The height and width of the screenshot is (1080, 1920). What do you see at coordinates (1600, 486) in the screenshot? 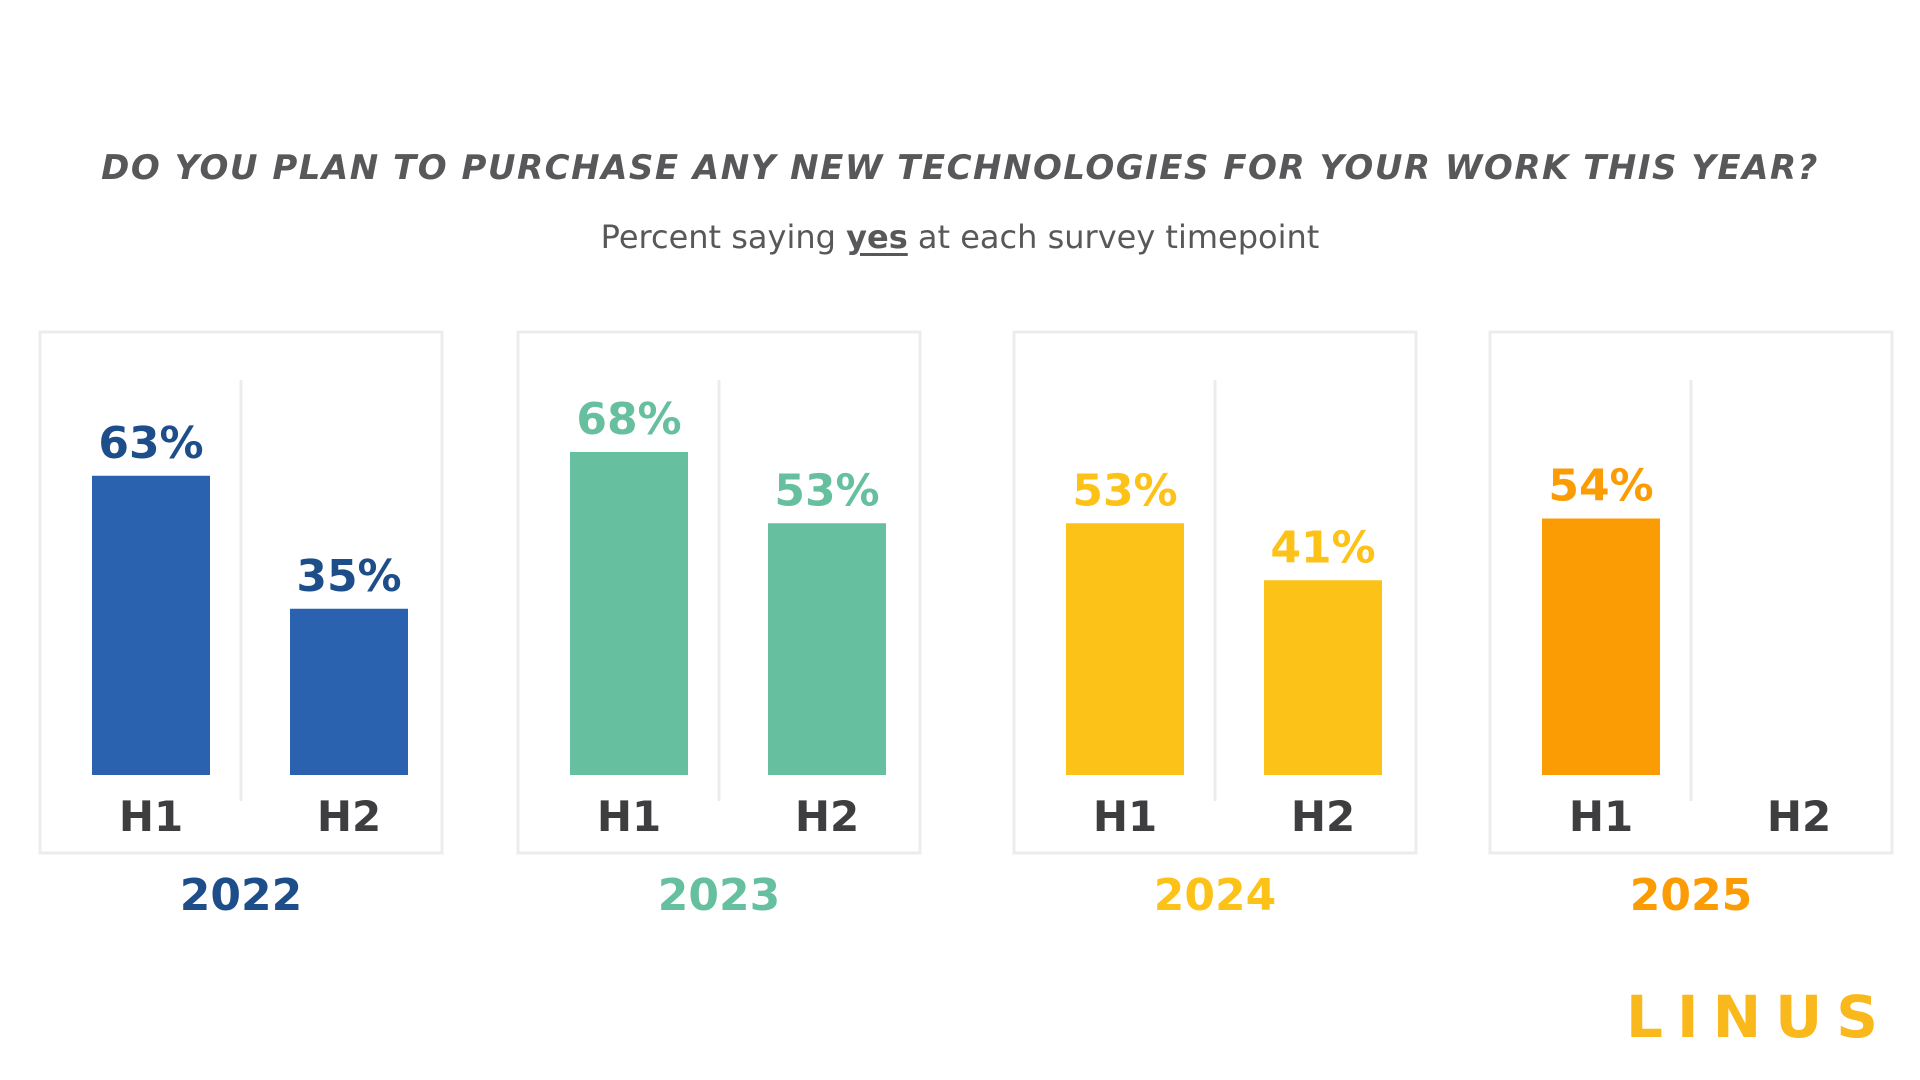
I see `value-label-2025-h1: 54%` at bounding box center [1600, 486].